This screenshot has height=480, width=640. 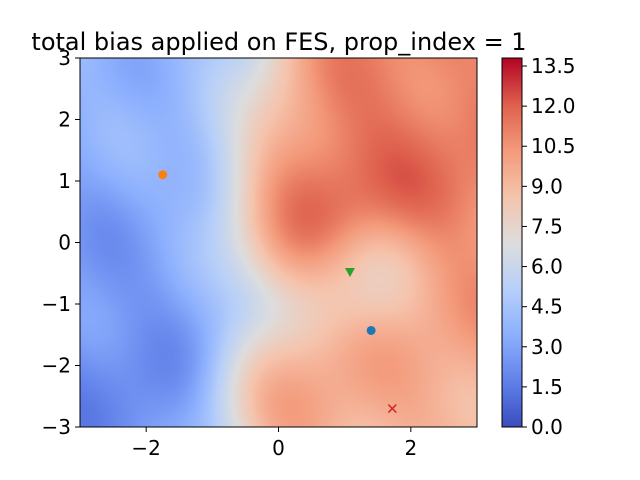 What do you see at coordinates (547, 186) in the screenshot?
I see `colorbar-tick-label: 9.0` at bounding box center [547, 186].